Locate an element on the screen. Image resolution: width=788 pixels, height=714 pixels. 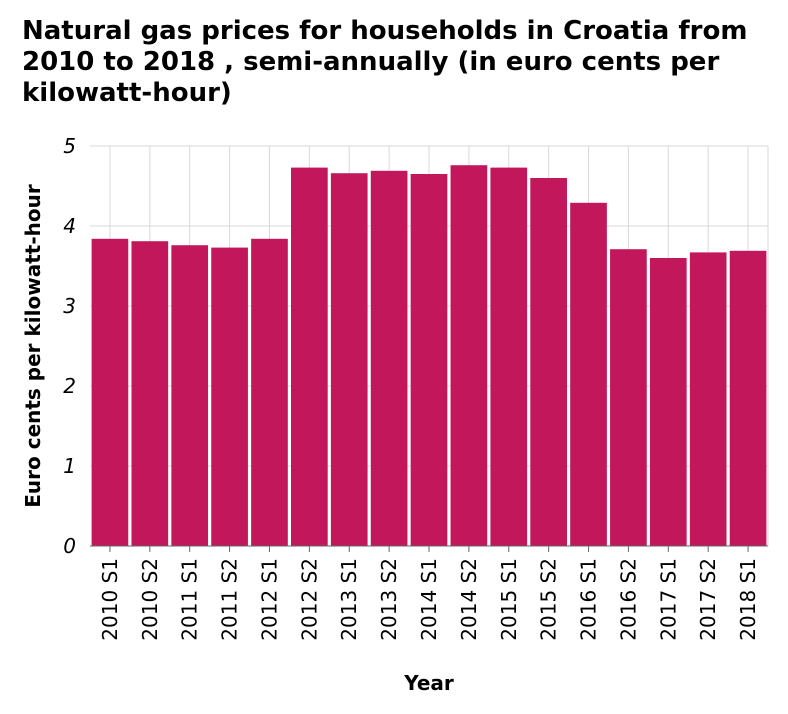
x-tick-label: 2017 S2 is located at coordinates (708, 599).